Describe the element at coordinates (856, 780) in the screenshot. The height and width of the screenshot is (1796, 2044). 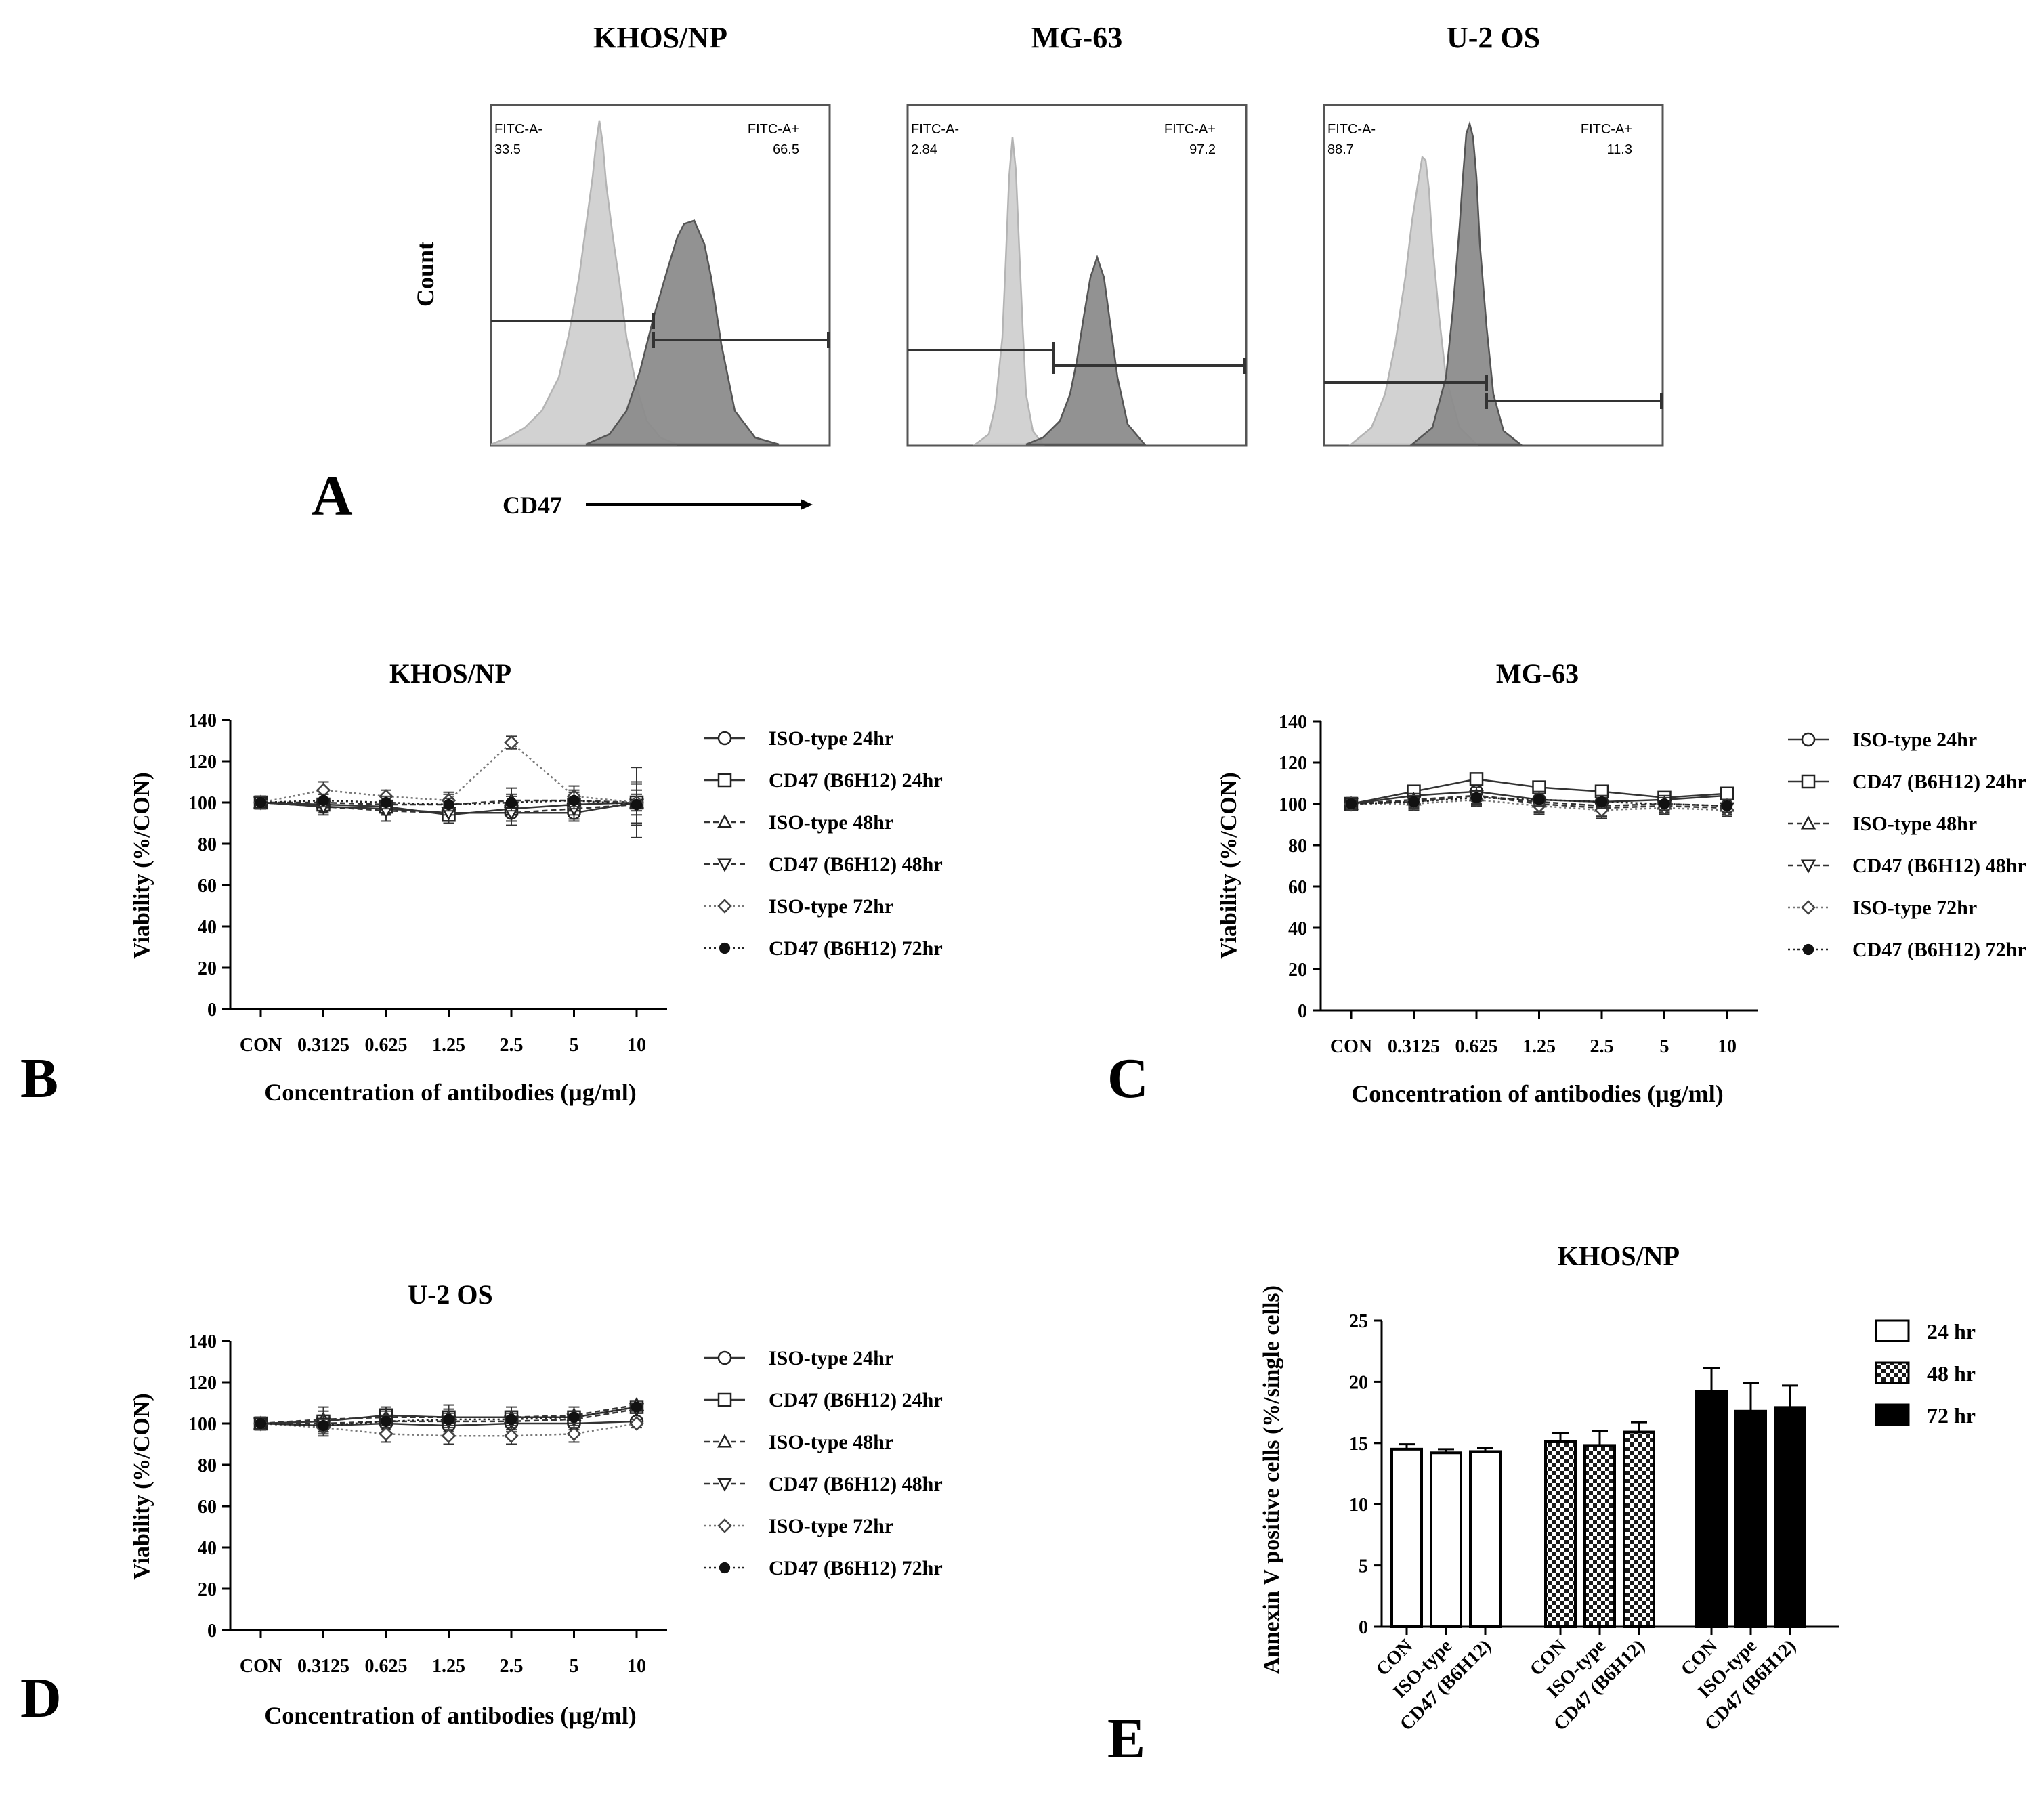
I see `legend-label: CD47 (B6H12) 24hr` at that location.